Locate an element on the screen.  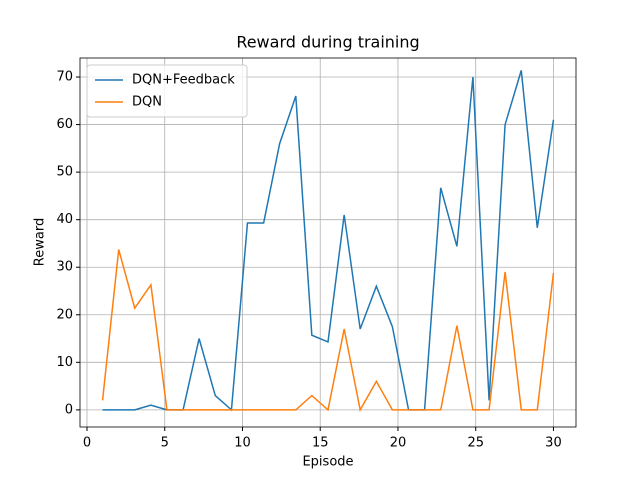
x-tick-label: 10 is located at coordinates (242, 443).